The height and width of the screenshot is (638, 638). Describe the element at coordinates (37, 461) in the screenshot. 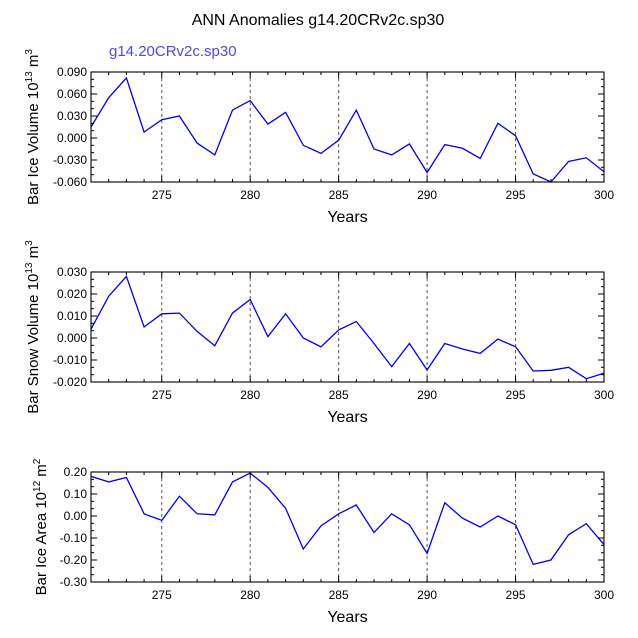

I see `y-axis-label-unit-exponent: 2` at that location.